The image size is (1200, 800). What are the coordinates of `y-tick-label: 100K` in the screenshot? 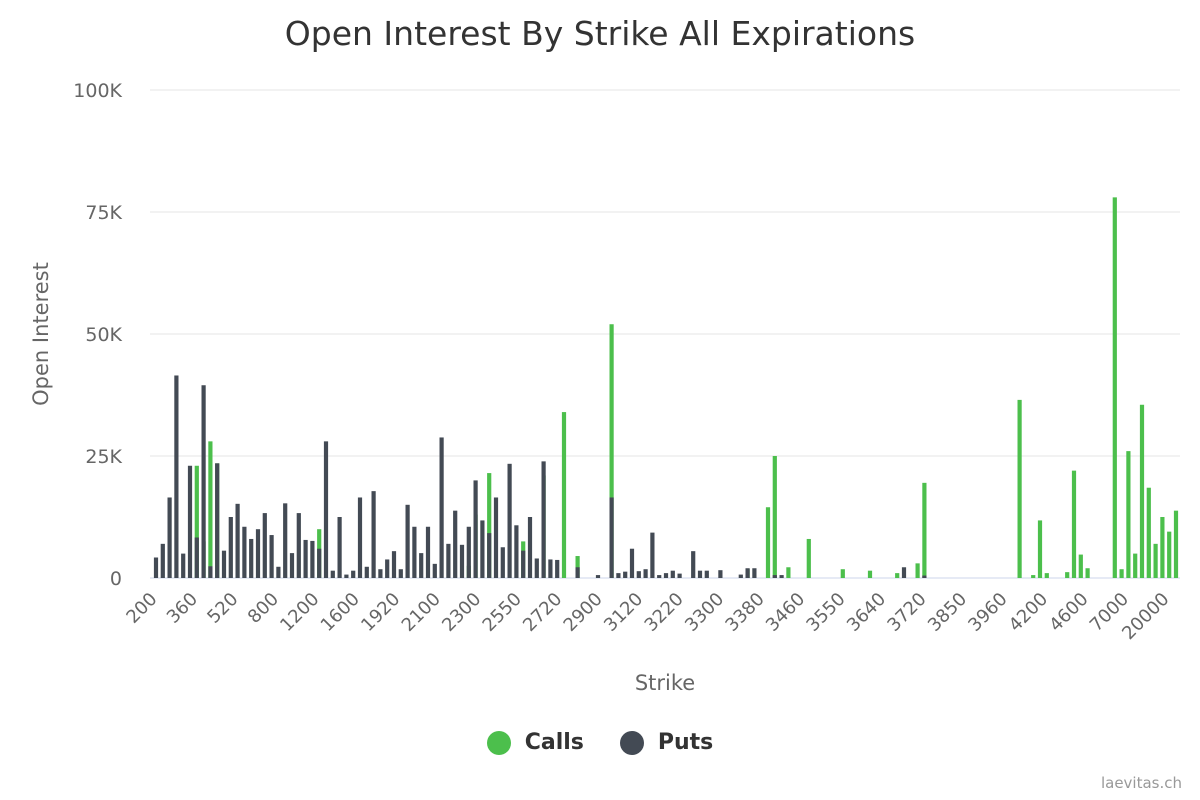 It's located at (97, 91).